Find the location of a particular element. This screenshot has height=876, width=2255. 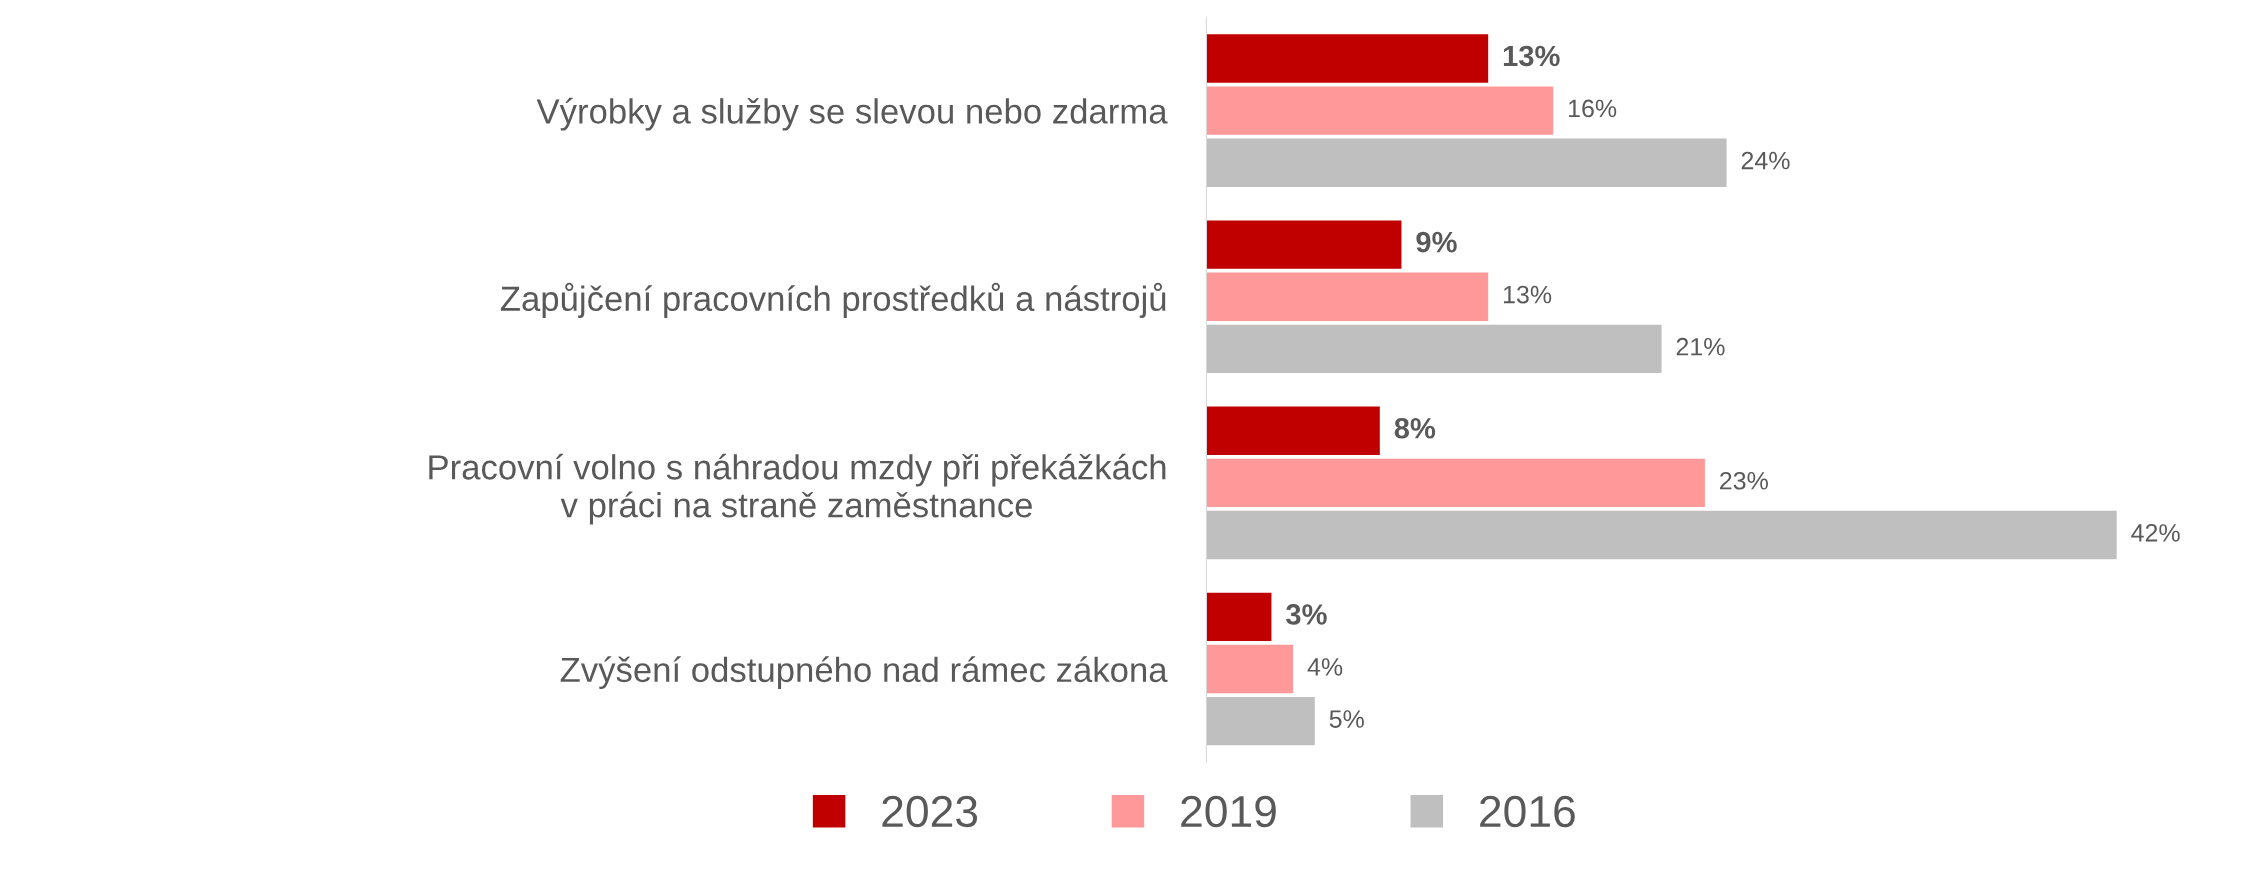

data-label: 23% is located at coordinates (1744, 480).